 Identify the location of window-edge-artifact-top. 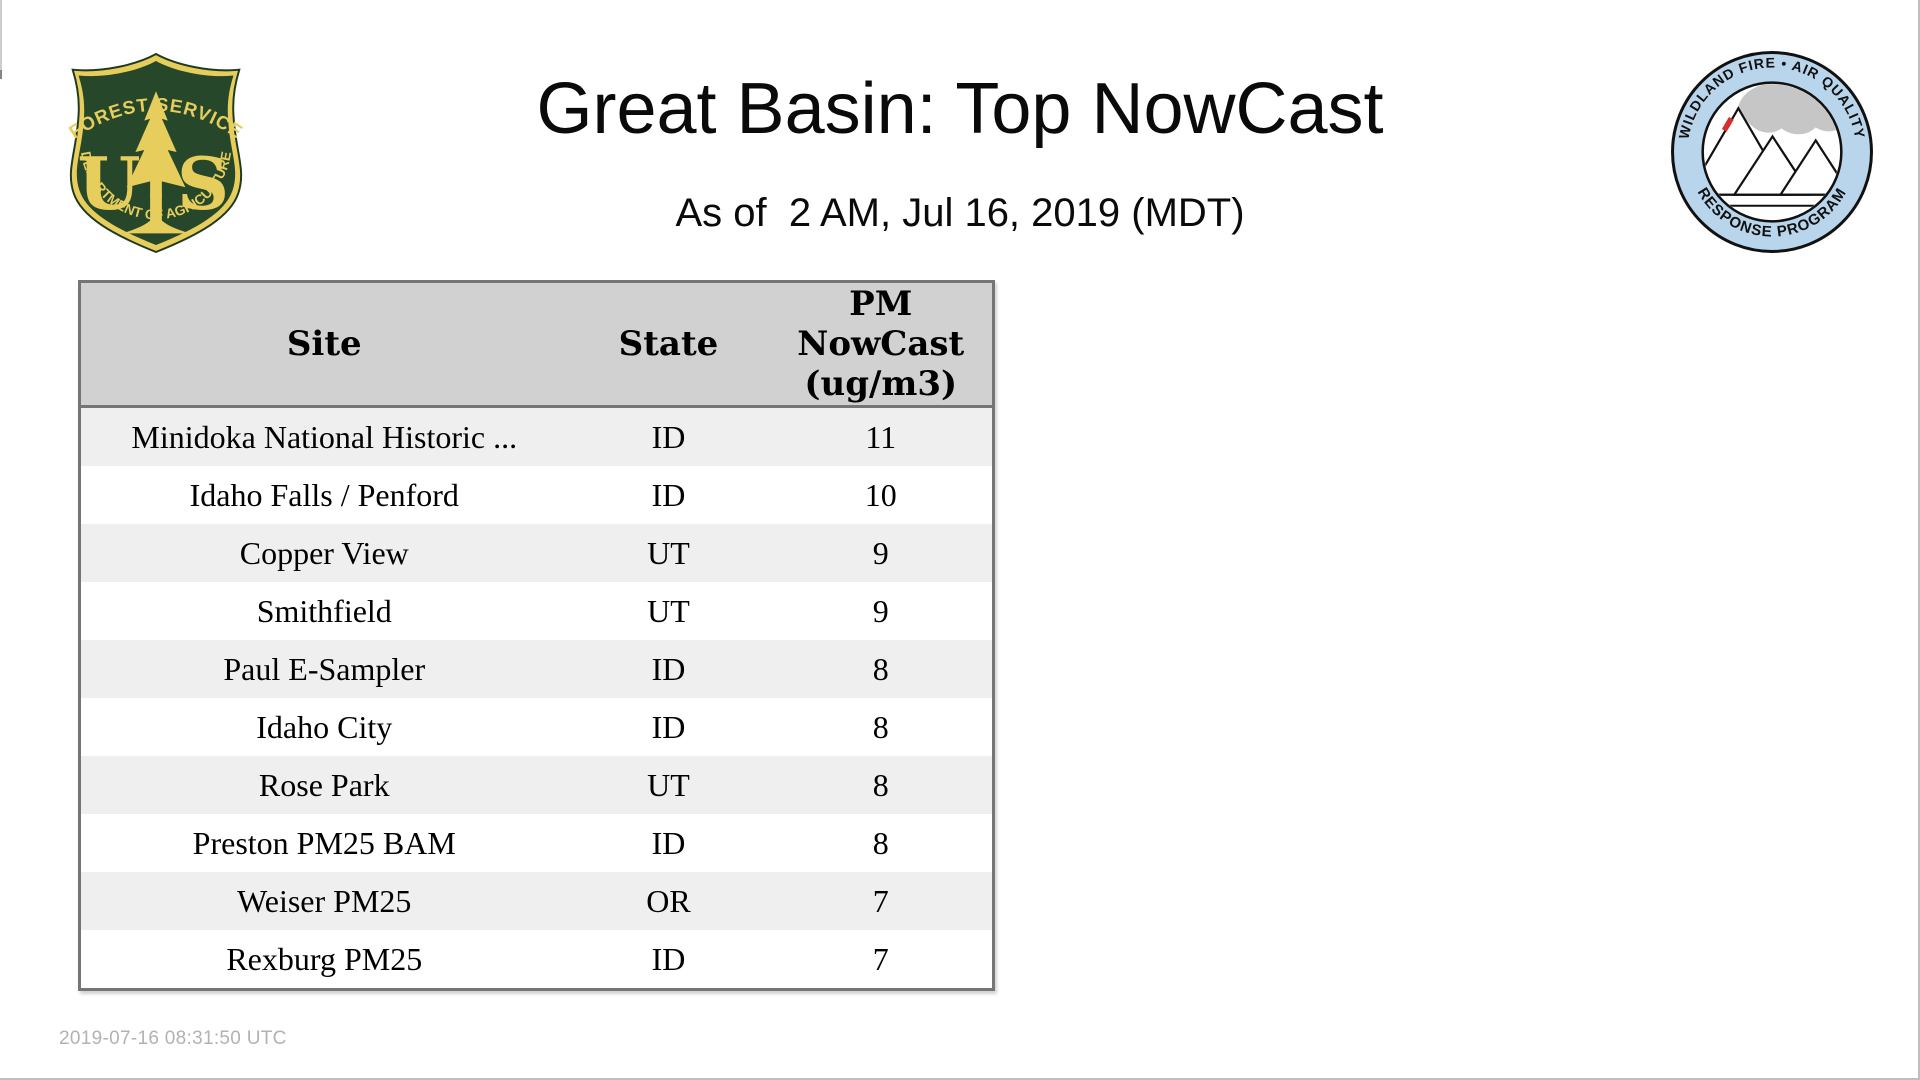
(1, 35).